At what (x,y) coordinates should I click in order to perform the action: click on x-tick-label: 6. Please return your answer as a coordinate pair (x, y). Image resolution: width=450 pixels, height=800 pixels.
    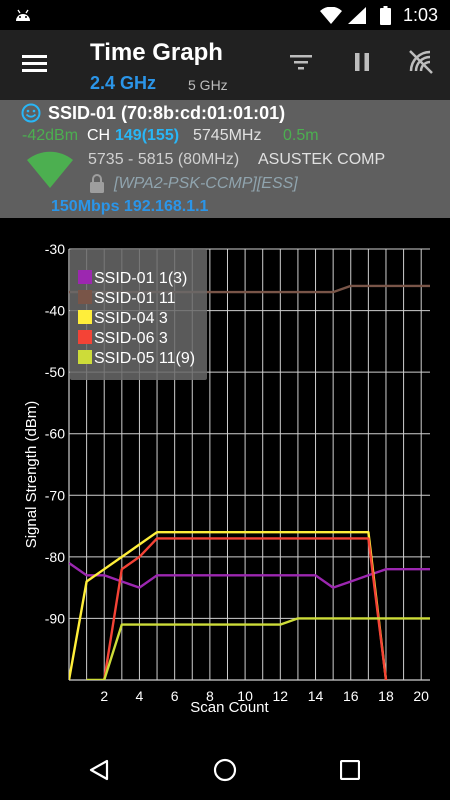
    Looking at the image, I should click on (175, 696).